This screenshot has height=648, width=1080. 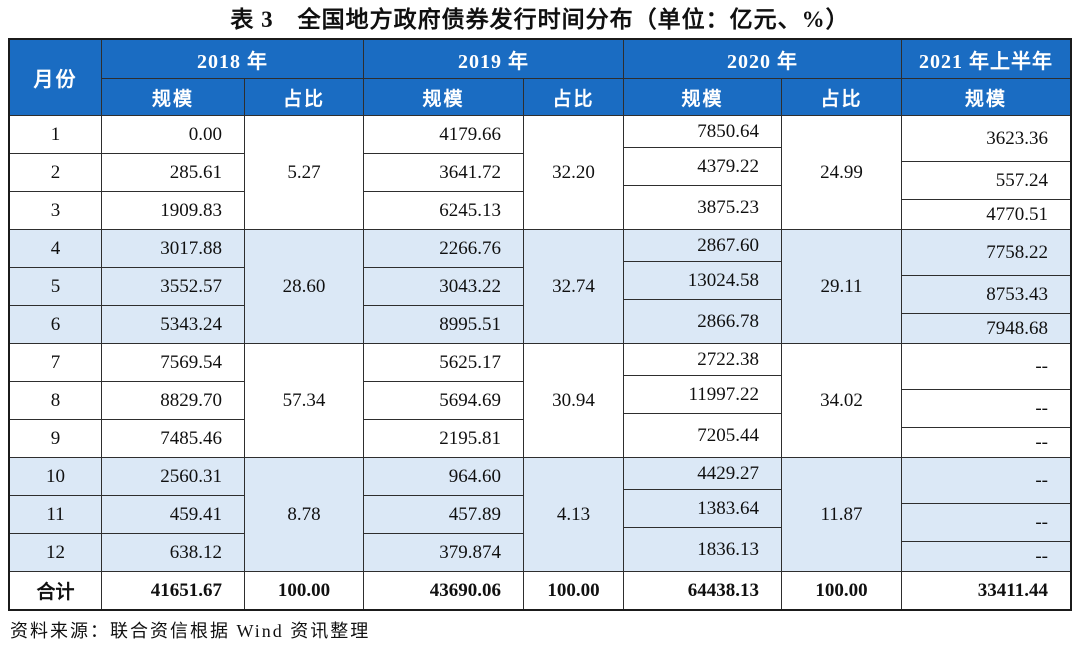 What do you see at coordinates (703, 97) in the screenshot?
I see `subheader-scale-2020: 规模` at bounding box center [703, 97].